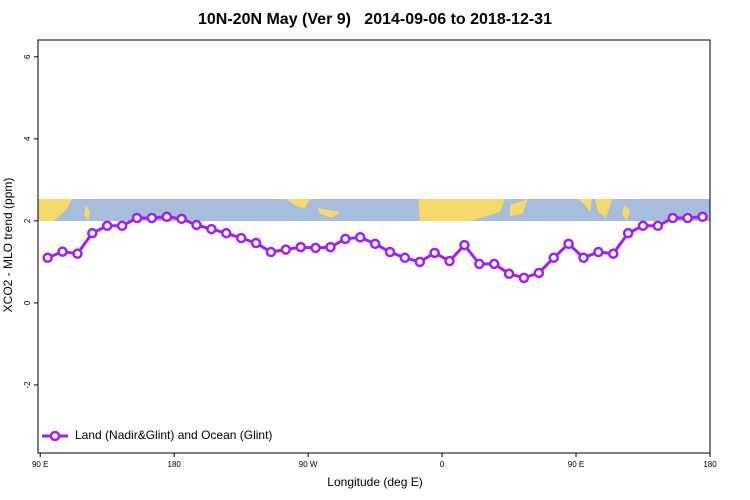  What do you see at coordinates (27, 220) in the screenshot?
I see `y-tick-label: 2` at bounding box center [27, 220].